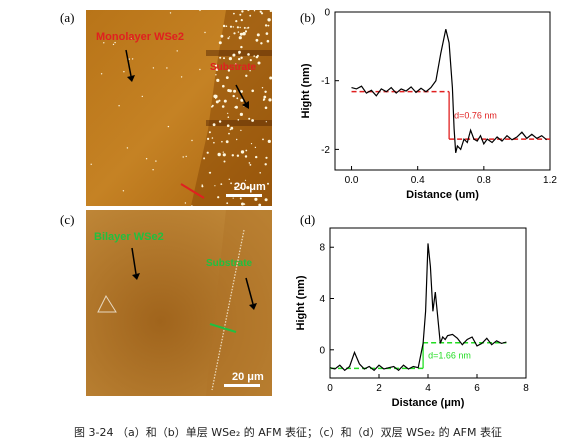 The image size is (576, 444). Describe the element at coordinates (192, 191) in the screenshot. I see `line-profile-a` at that location.